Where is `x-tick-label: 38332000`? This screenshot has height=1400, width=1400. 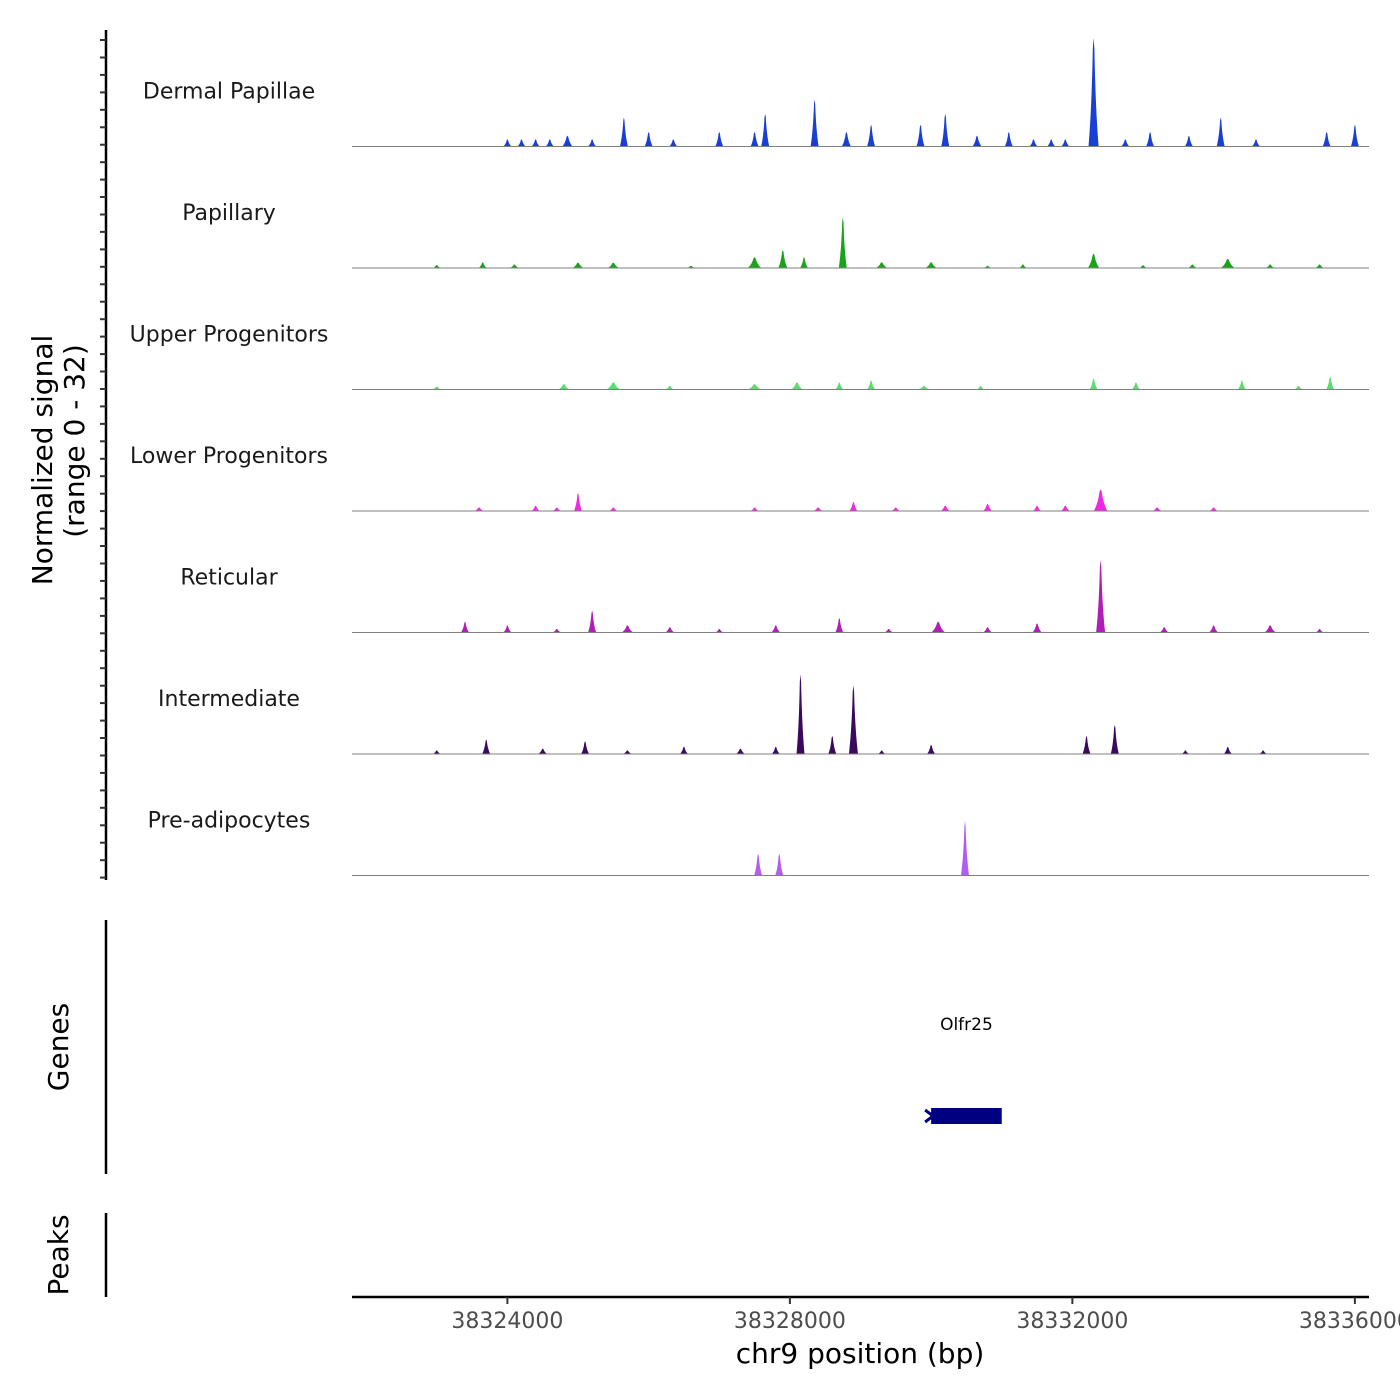 x-tick-label: 38332000 is located at coordinates (1072, 1321).